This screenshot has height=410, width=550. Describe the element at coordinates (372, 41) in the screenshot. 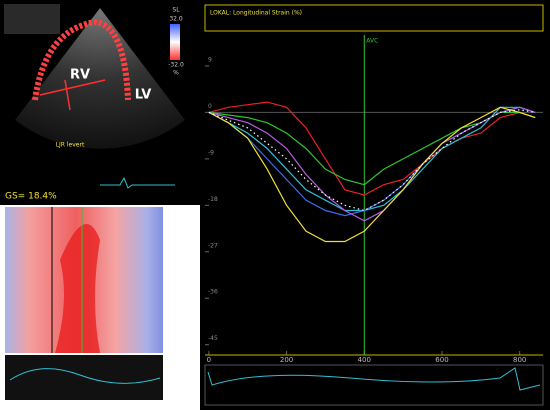

I see `annotation-label: AVC` at that location.